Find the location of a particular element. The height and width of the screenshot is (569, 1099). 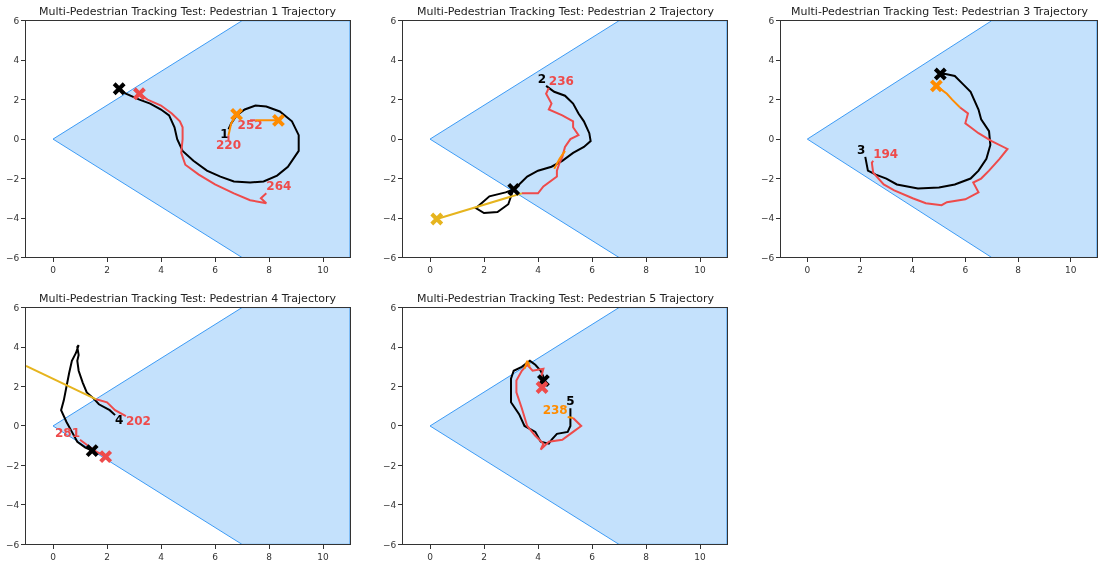

series-label: 264 is located at coordinates (279, 186).